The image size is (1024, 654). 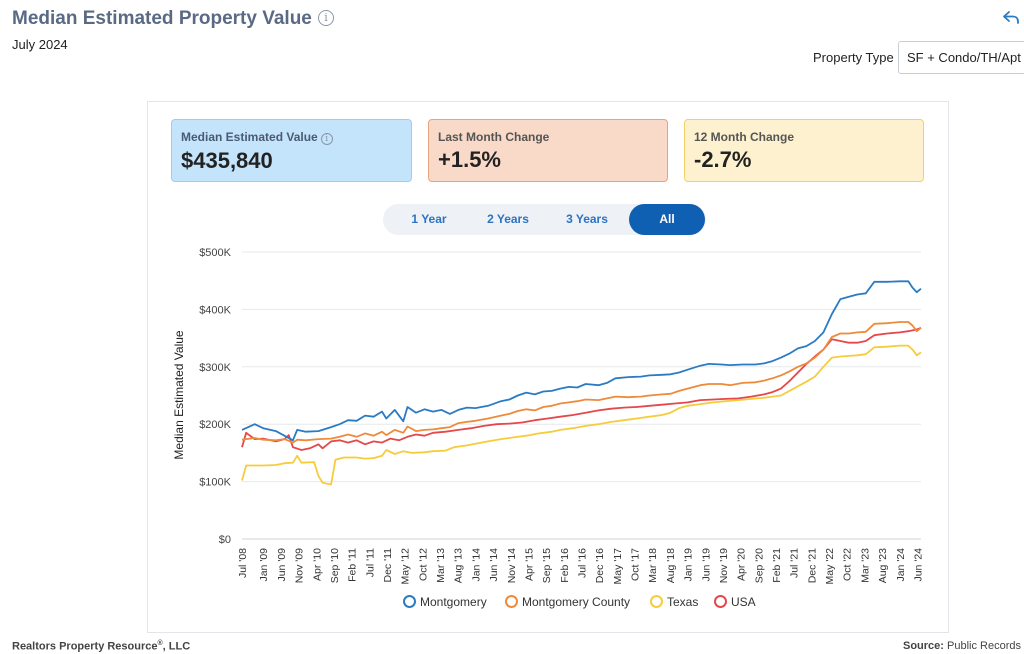 What do you see at coordinates (508, 219) in the screenshot?
I see `tab-2-years: 2 Years` at bounding box center [508, 219].